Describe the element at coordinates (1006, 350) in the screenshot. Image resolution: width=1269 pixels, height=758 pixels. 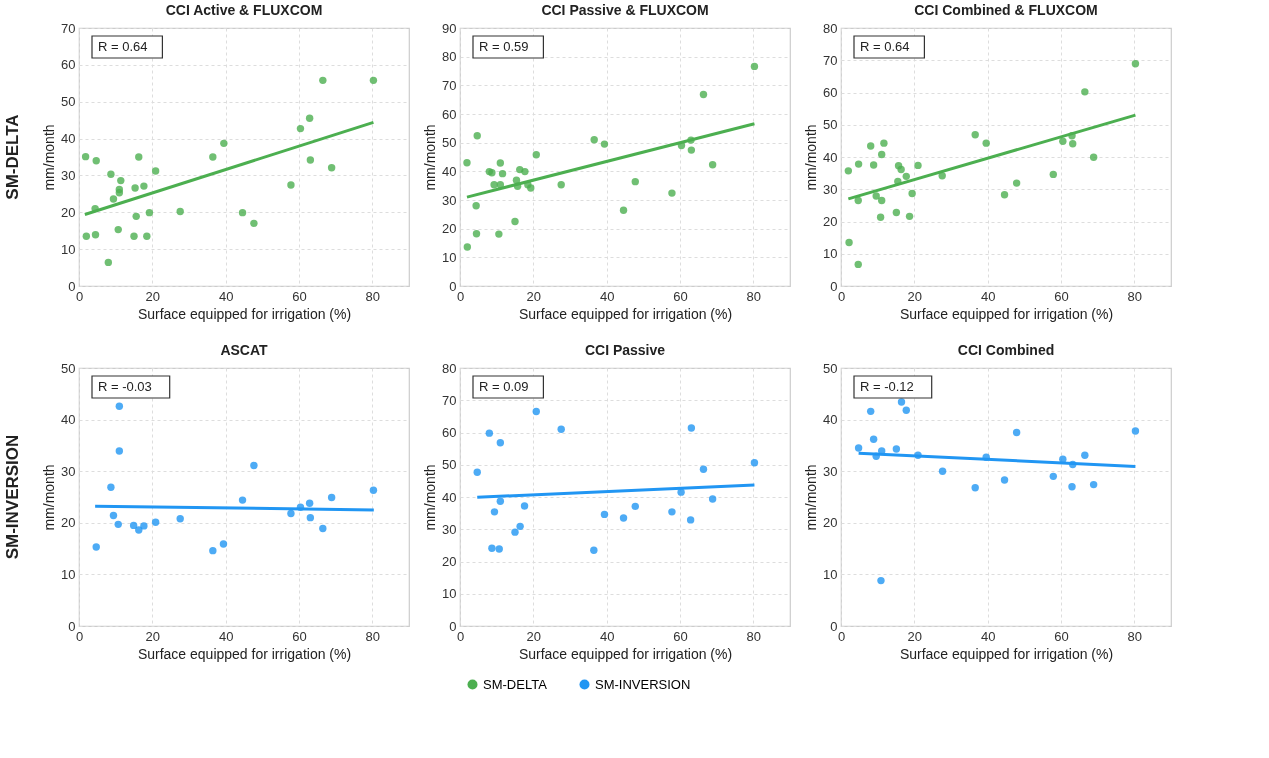
I see `chart-title: CCI Combined` at that location.